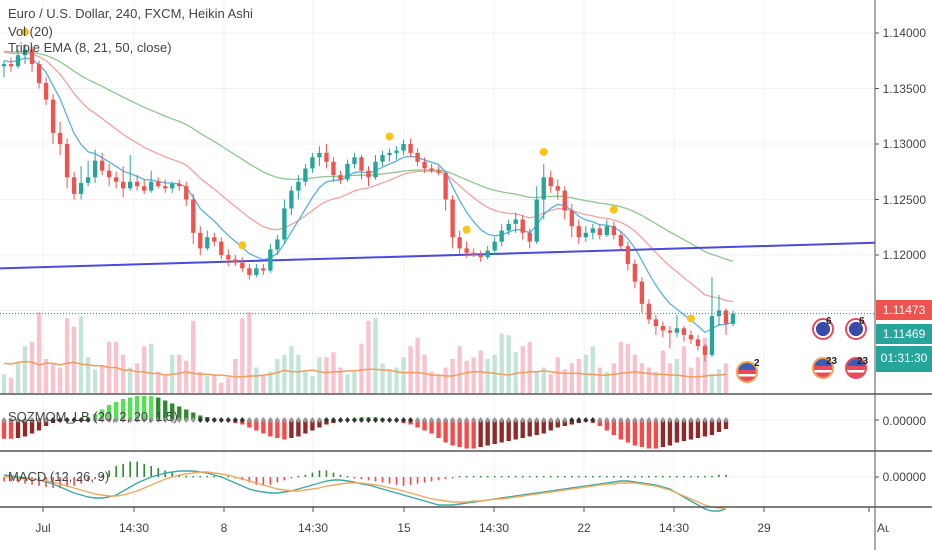 This screenshot has width=932, height=550. What do you see at coordinates (242, 245) in the screenshot?
I see `signal-dot` at bounding box center [242, 245].